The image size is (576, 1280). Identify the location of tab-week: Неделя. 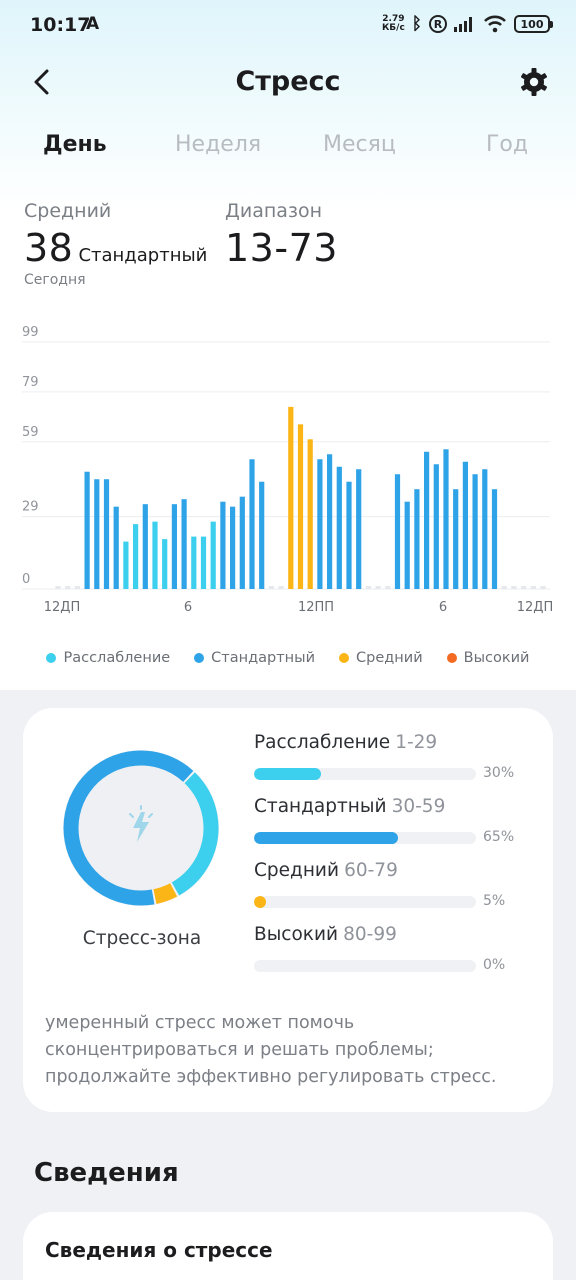
(218, 144).